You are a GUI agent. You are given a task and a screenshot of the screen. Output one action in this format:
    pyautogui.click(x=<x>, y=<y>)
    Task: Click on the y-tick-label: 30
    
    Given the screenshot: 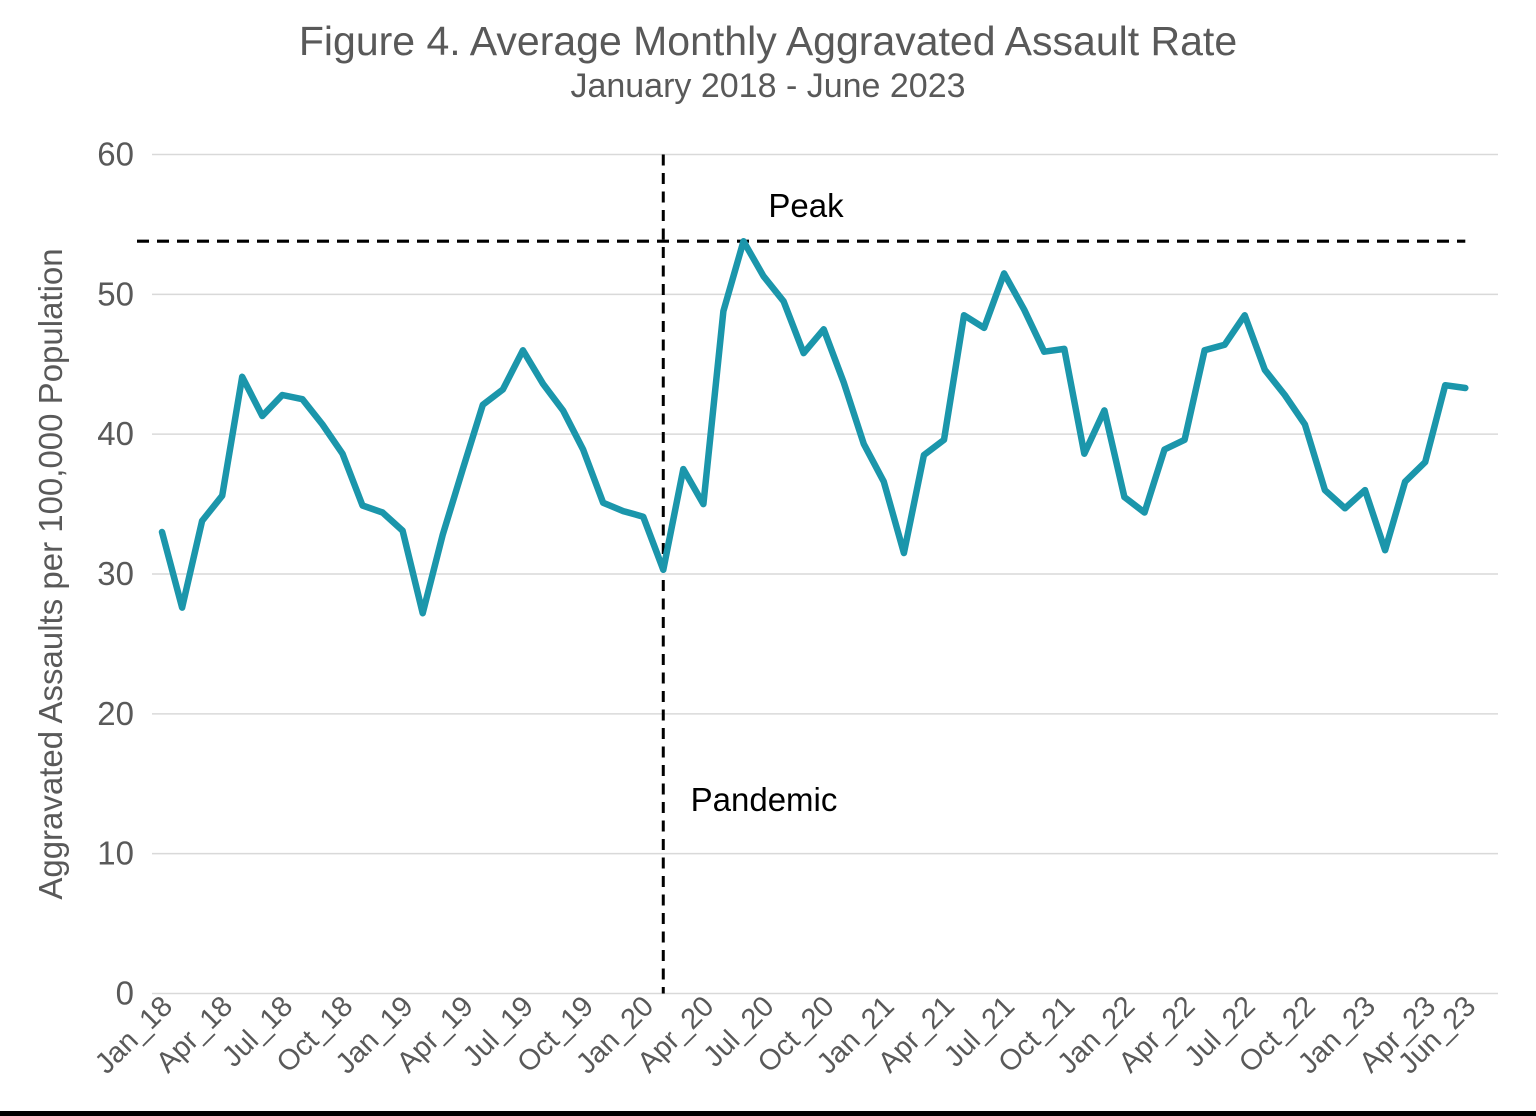 What is the action you would take?
    pyautogui.click(x=115, y=573)
    